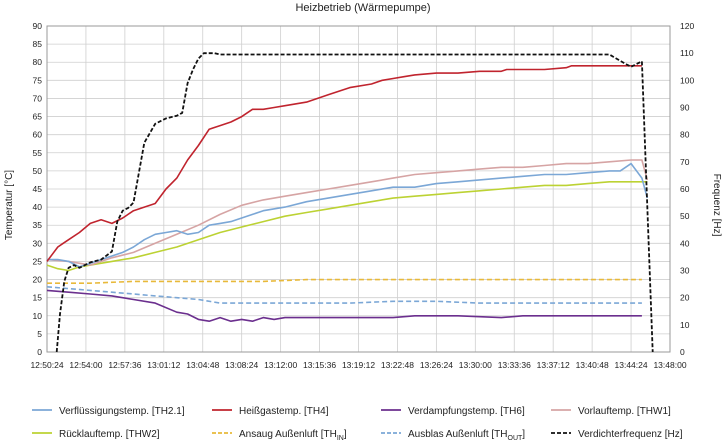 This screenshot has width=726, height=447. I want to click on y-tick-label: 0, so click(39, 352).